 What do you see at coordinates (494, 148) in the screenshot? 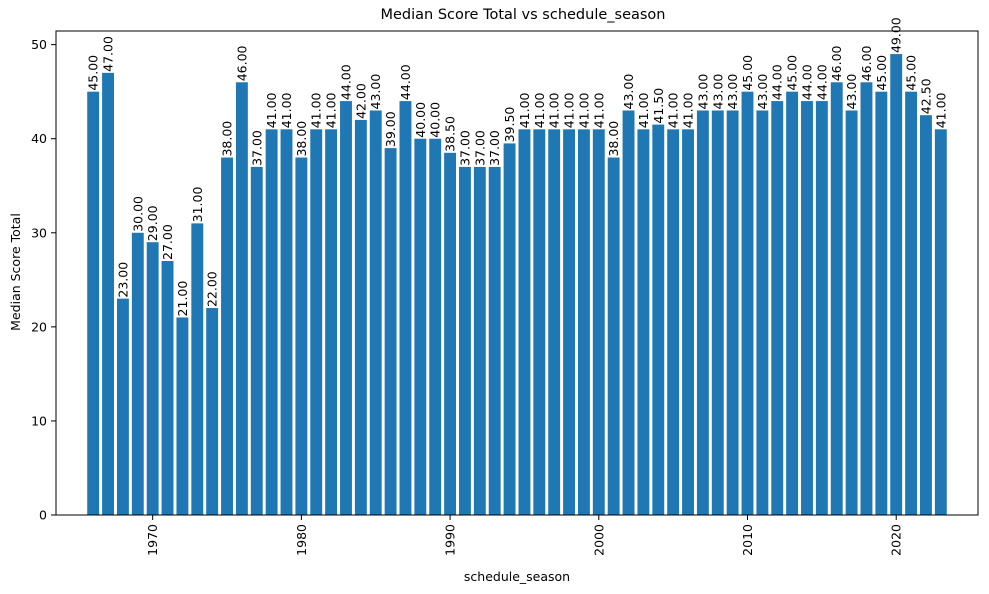
I see `data-label-1993: 37.00` at bounding box center [494, 148].